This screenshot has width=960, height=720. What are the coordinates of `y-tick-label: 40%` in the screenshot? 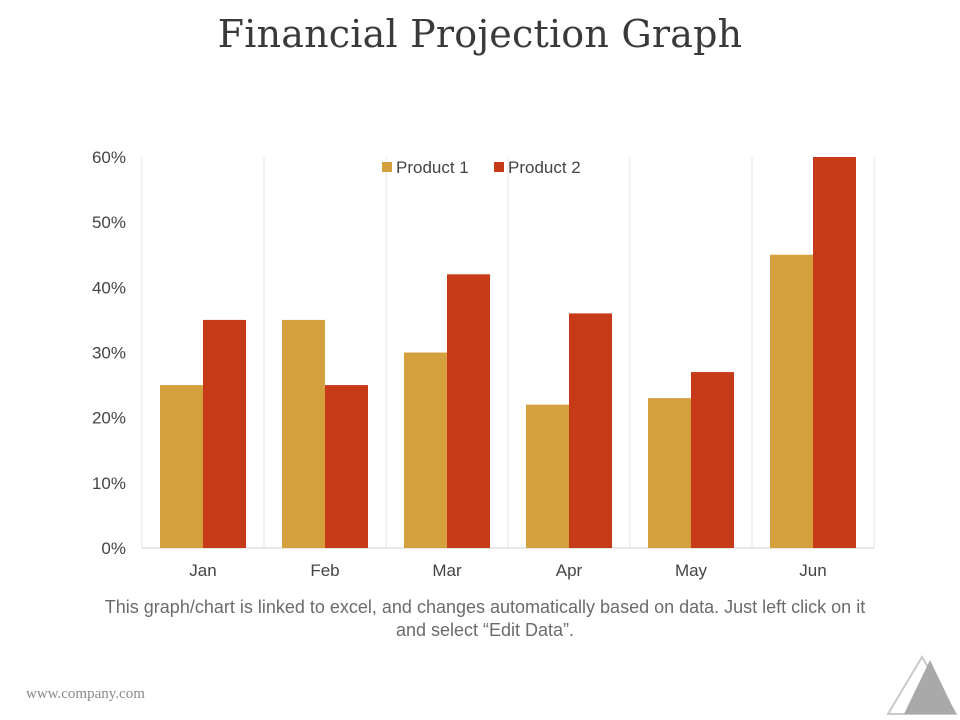 It's located at (109, 287).